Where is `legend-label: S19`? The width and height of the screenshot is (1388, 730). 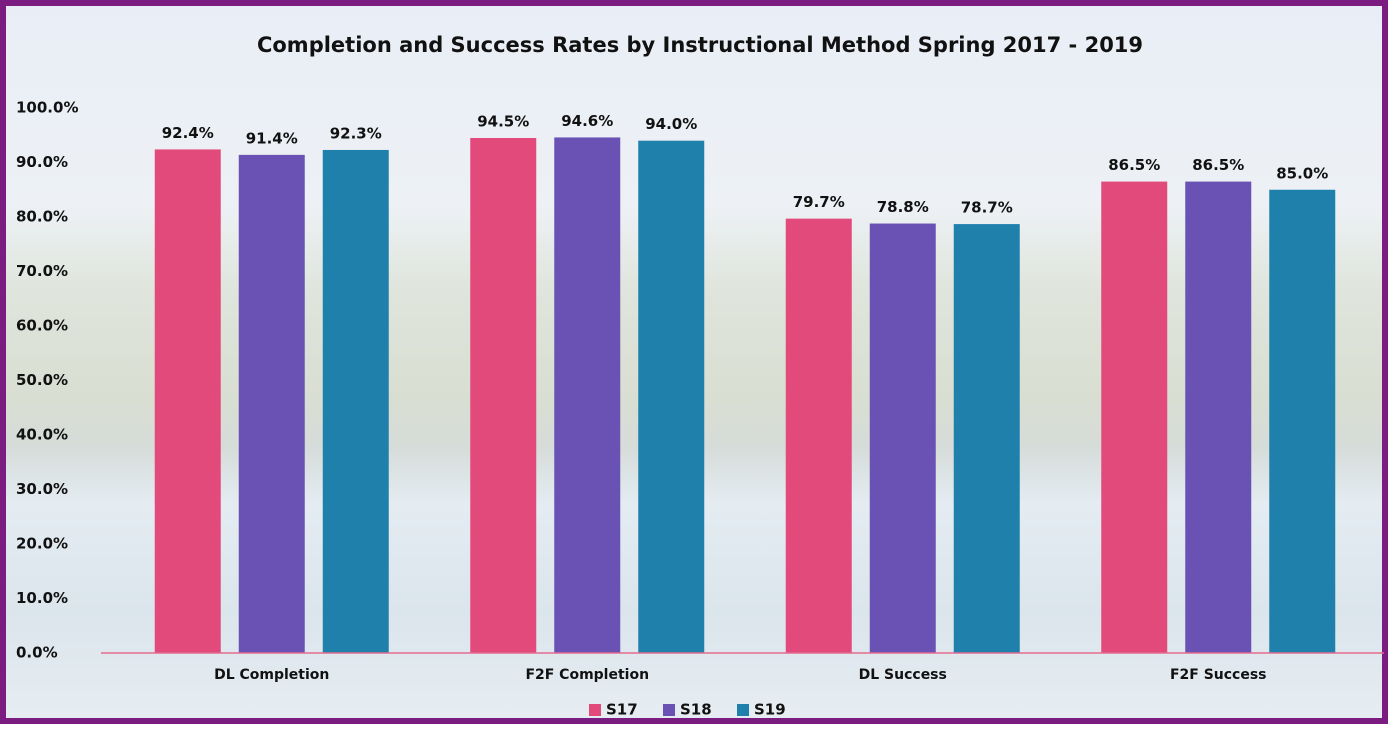 legend-label: S19 is located at coordinates (770, 710).